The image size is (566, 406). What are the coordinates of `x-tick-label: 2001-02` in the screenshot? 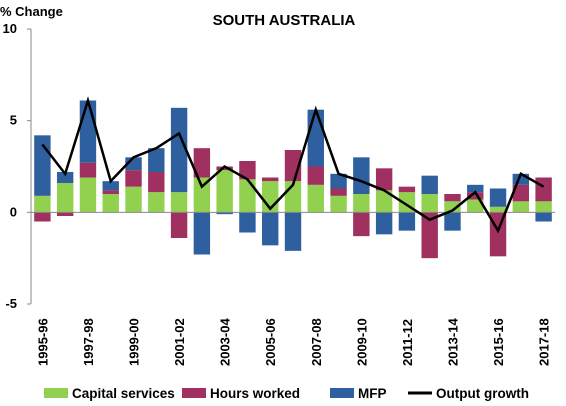 It's located at (179, 342).